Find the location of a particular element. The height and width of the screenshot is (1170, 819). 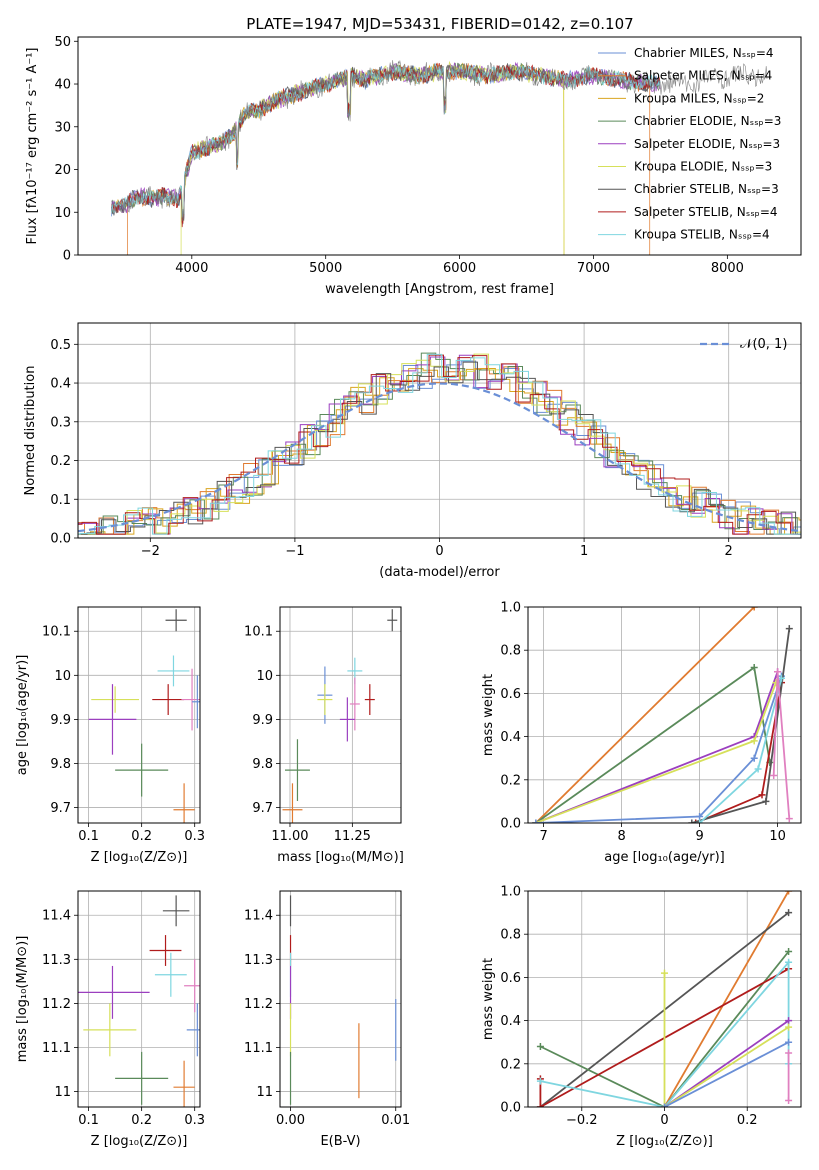

histogram-kroupa-stelib is located at coordinates (439, 444).